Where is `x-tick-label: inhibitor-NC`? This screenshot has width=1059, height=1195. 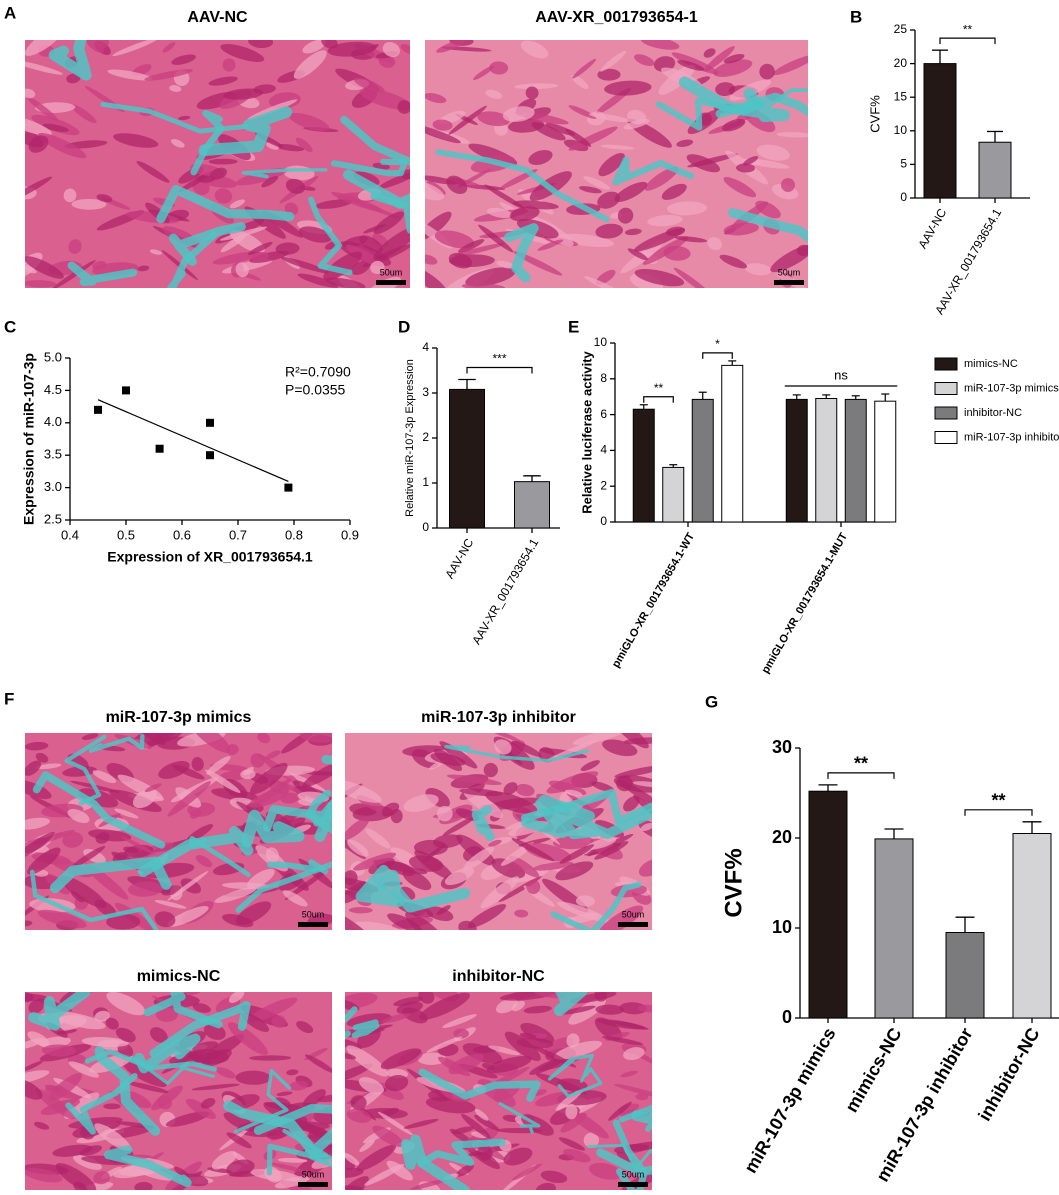 x-tick-label: inhibitor-NC is located at coordinates (1008, 1074).